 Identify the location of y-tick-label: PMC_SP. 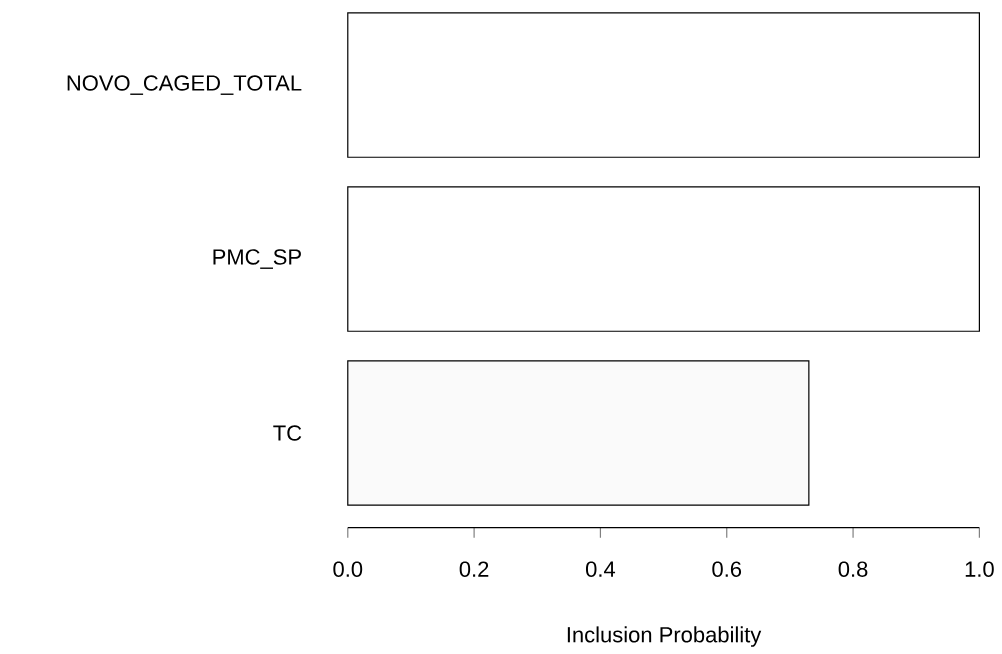
(257, 259).